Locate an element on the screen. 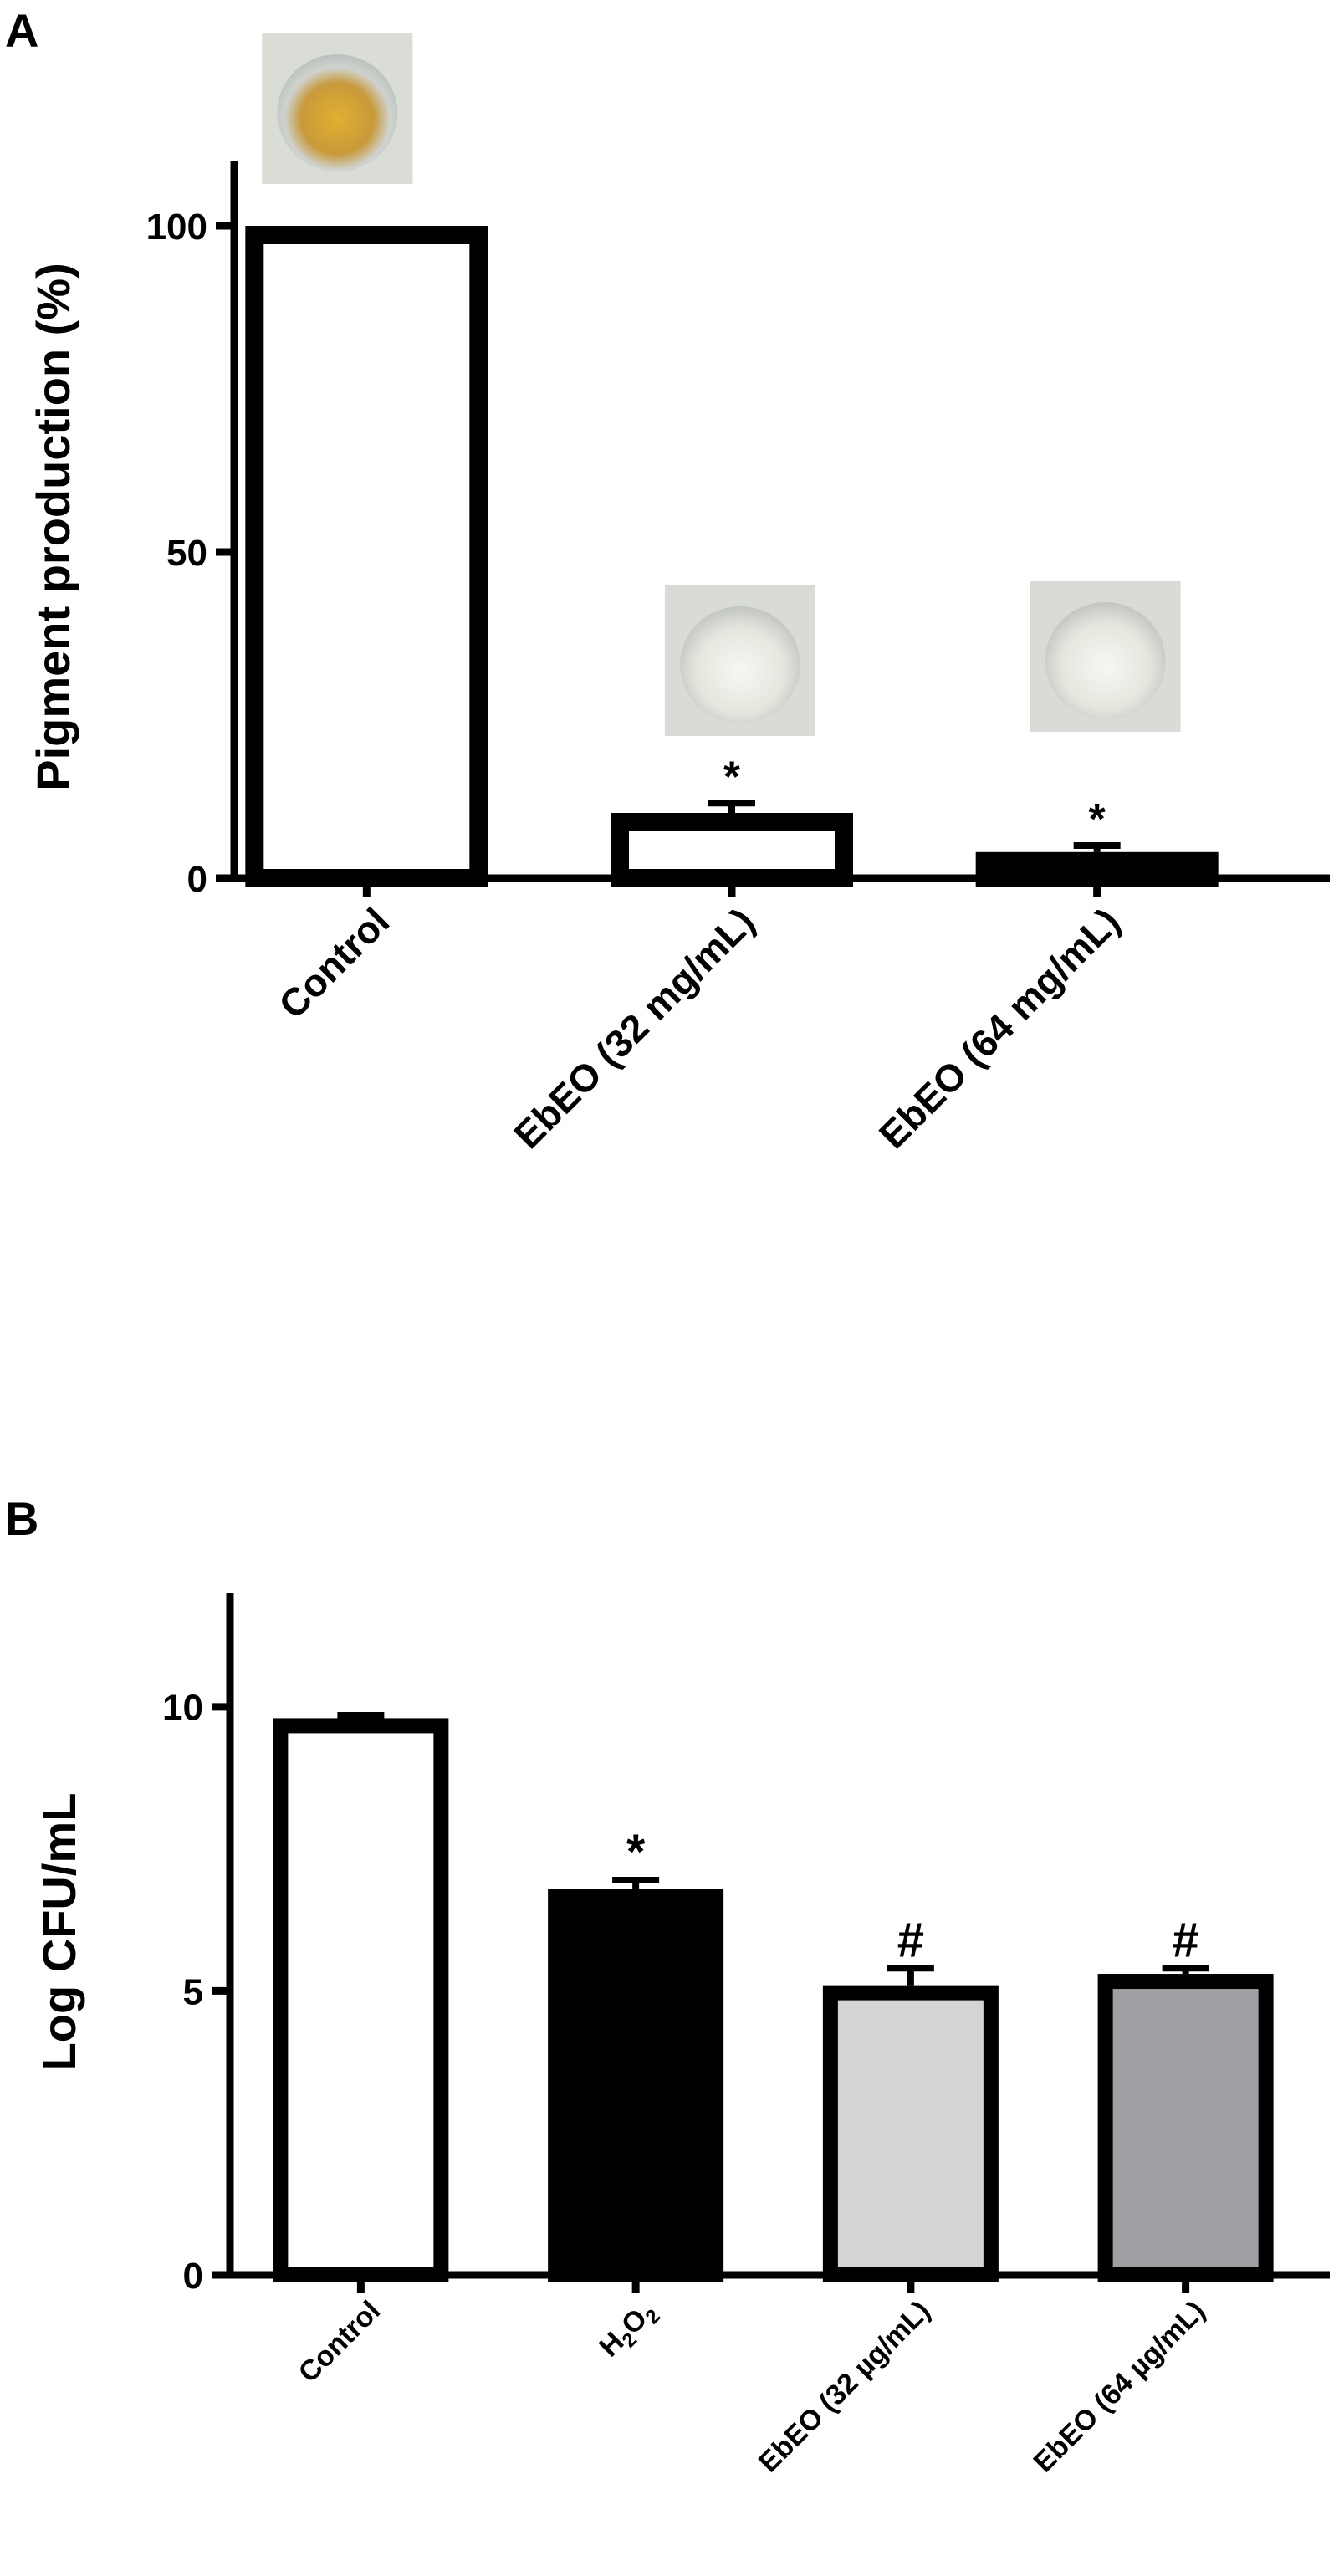 This screenshot has width=1339, height=2576. x-tick-label: EbEO (32 µg/mL) is located at coordinates (845, 2387).